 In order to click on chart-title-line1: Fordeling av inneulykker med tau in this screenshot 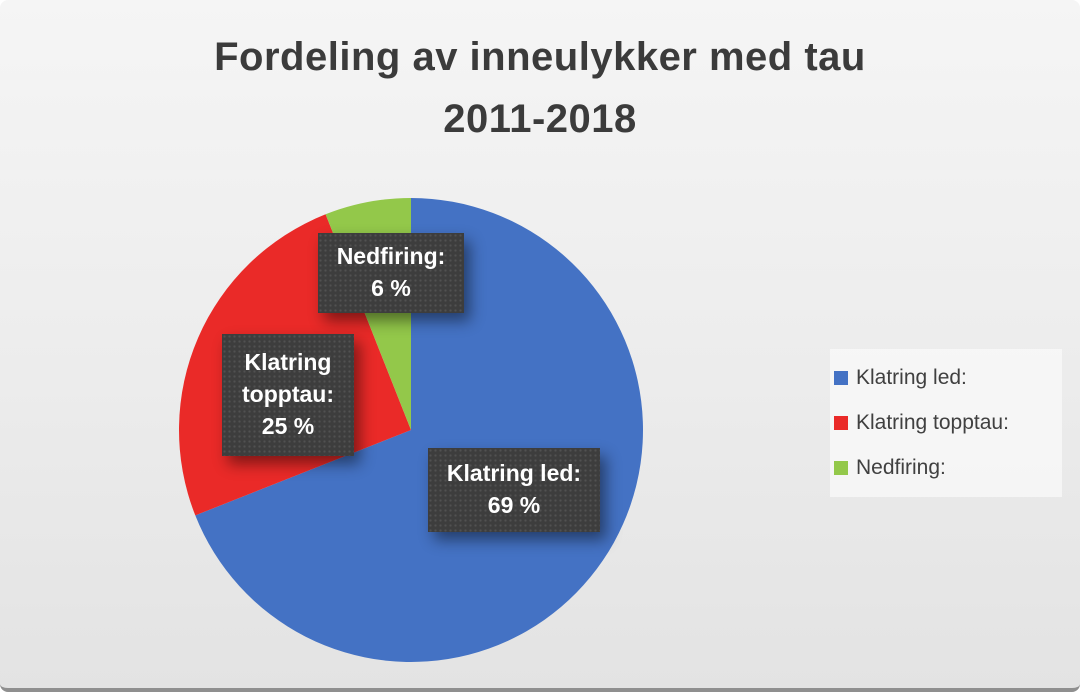, I will do `click(540, 57)`.